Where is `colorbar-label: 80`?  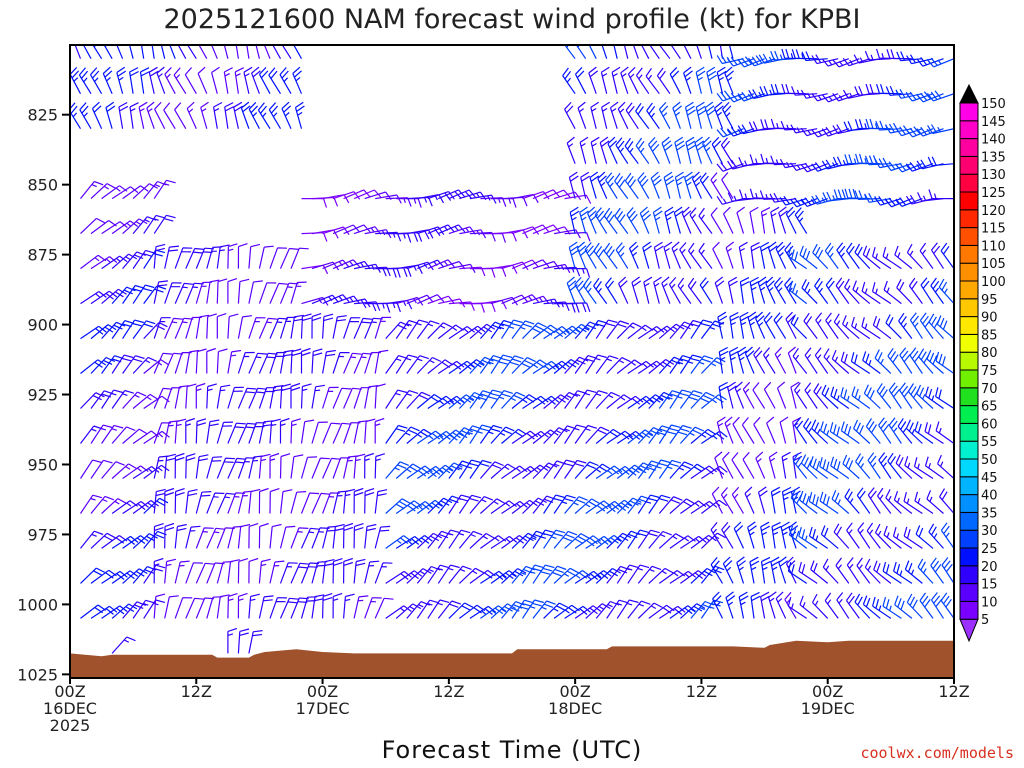
colorbar-label: 80 is located at coordinates (989, 353).